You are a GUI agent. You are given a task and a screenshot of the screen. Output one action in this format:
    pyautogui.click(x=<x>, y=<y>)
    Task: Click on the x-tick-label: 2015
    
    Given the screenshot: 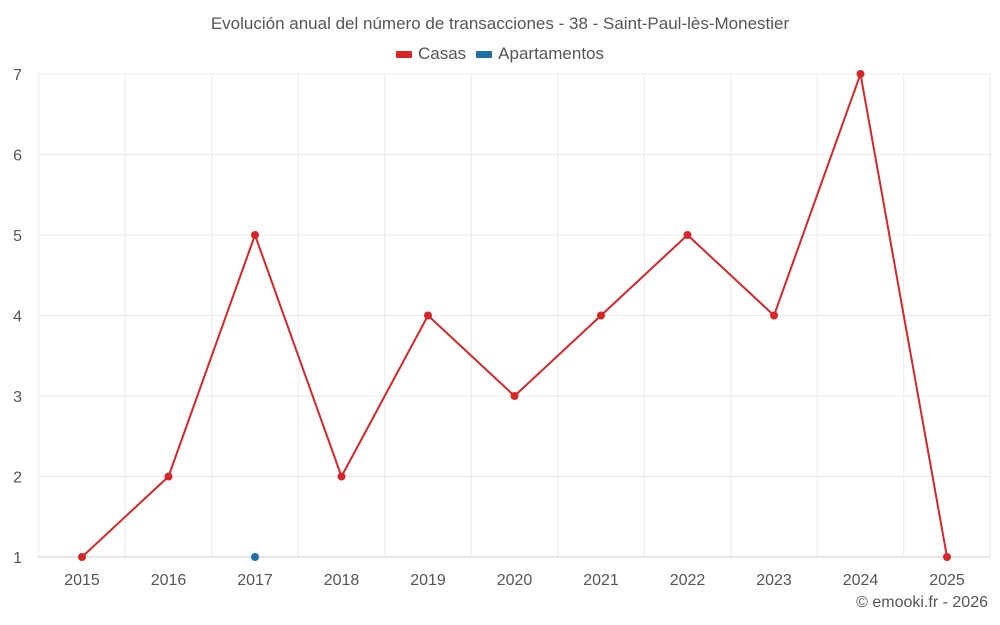 What is the action you would take?
    pyautogui.click(x=82, y=580)
    